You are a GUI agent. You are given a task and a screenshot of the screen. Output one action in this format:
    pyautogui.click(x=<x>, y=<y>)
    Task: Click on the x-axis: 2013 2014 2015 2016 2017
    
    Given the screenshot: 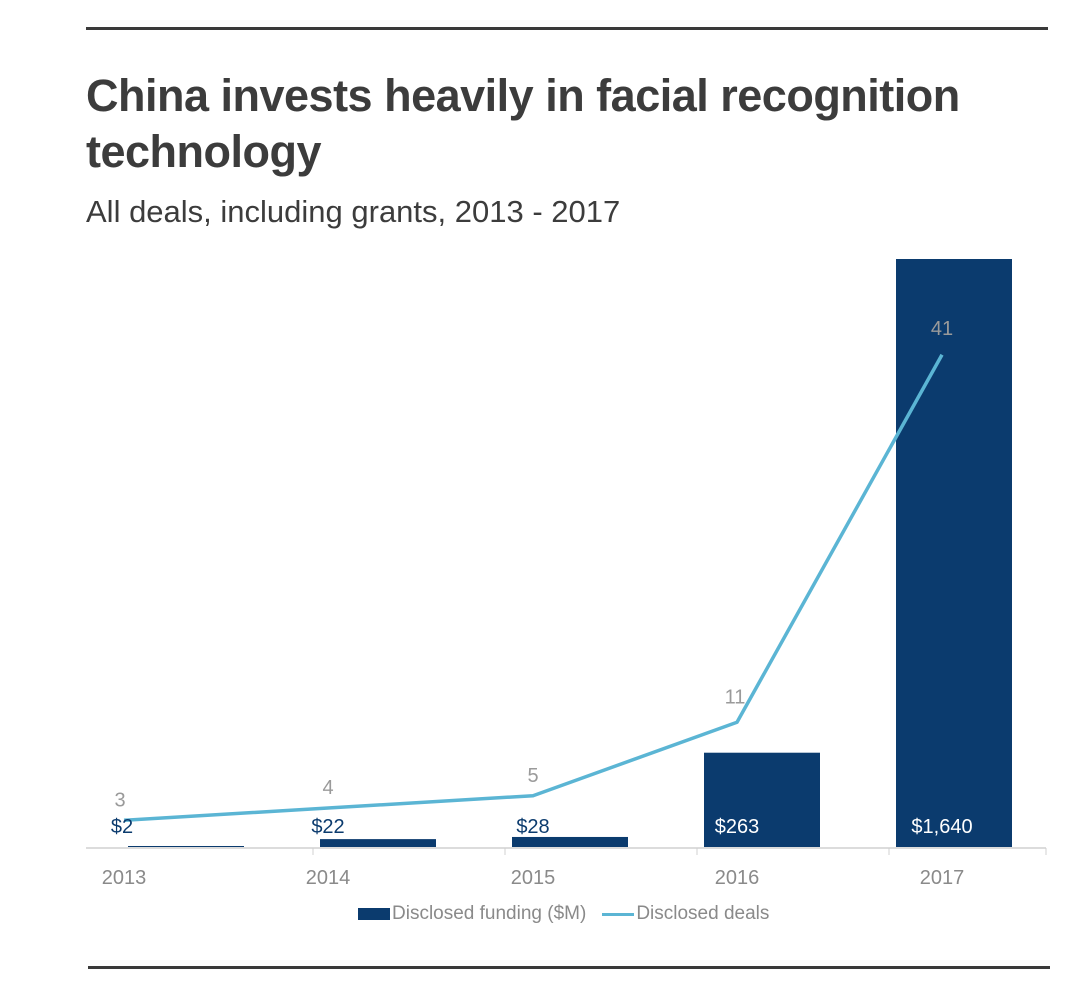 What is the action you would take?
    pyautogui.click(x=566, y=868)
    